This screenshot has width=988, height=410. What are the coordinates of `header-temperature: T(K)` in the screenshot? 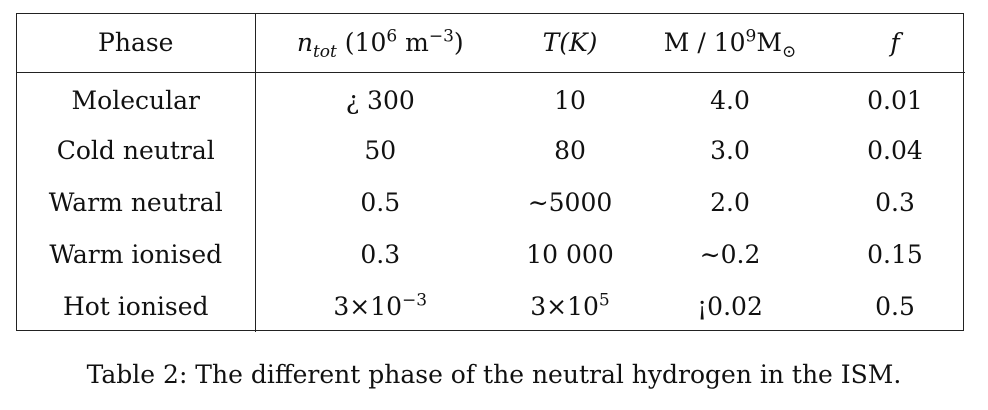 It's located at (570, 43).